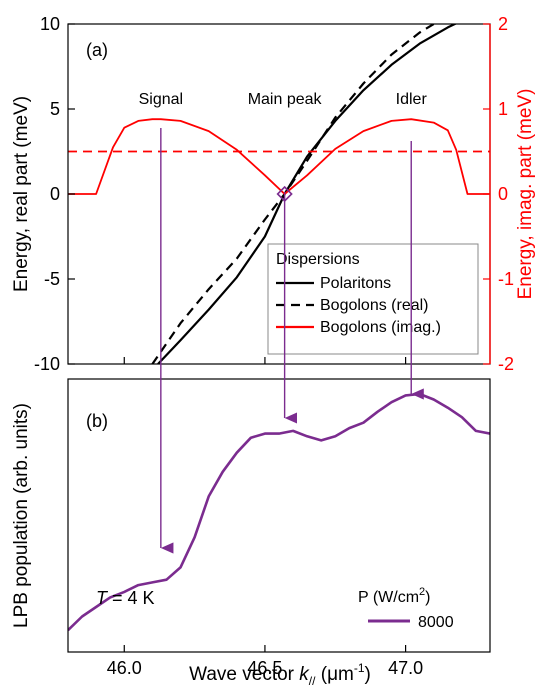 This screenshot has height=686, width=543. I want to click on y2-tick-label: -1, so click(506, 279).